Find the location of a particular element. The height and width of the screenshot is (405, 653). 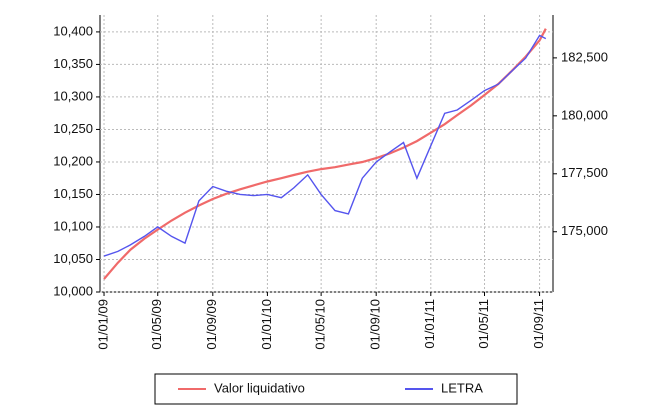

x-tick-label: 01/01/10 is located at coordinates (266, 324).